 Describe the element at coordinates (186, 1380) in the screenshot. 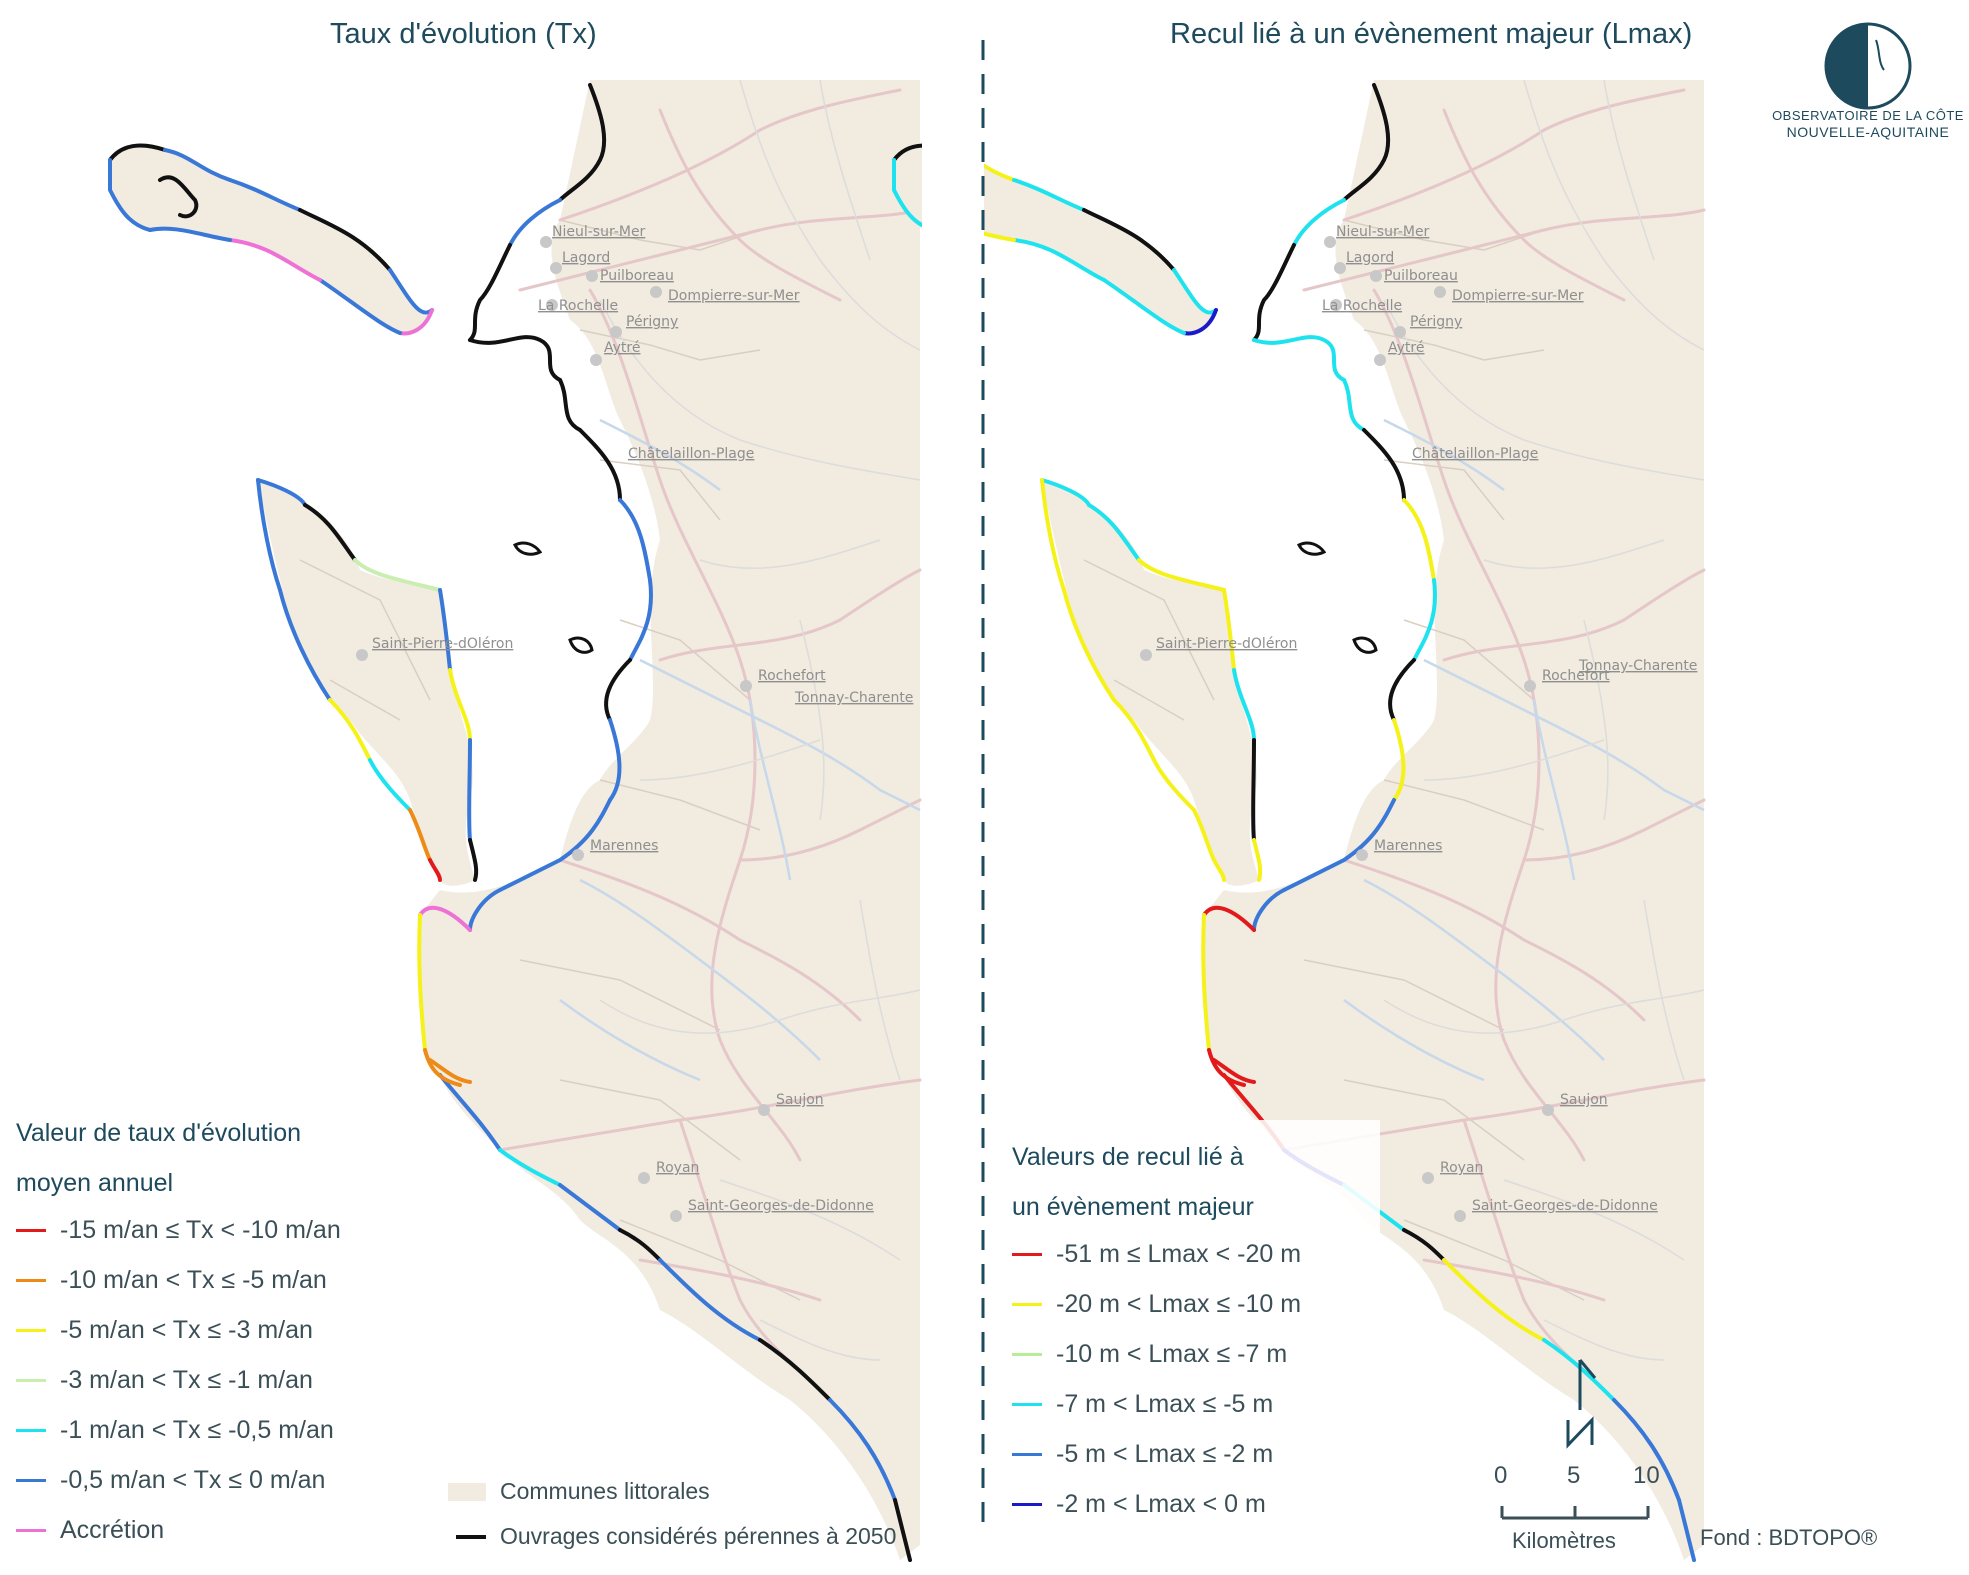

I see `tx-legend-label: -3 m/an < Tx ≤ -1 m/an` at that location.